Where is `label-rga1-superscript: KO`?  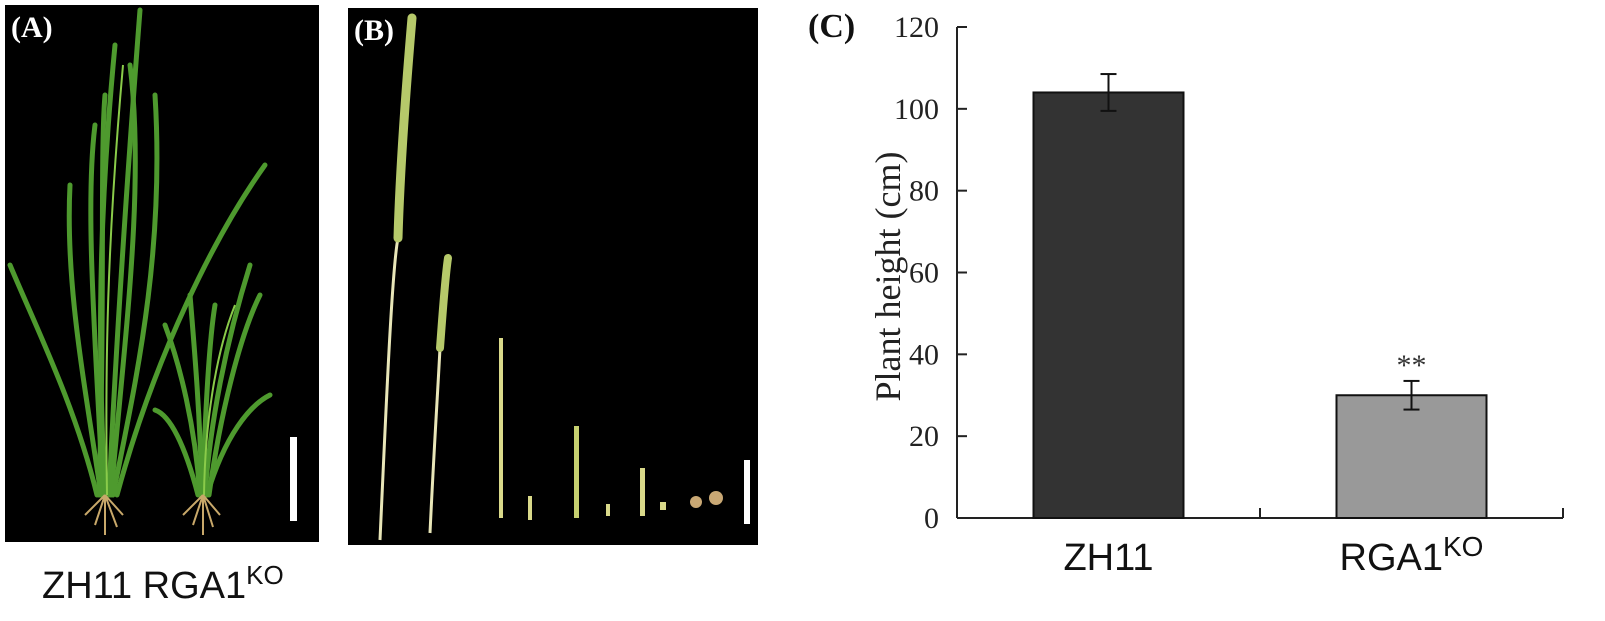
label-rga1-superscript: KO is located at coordinates (265, 575).